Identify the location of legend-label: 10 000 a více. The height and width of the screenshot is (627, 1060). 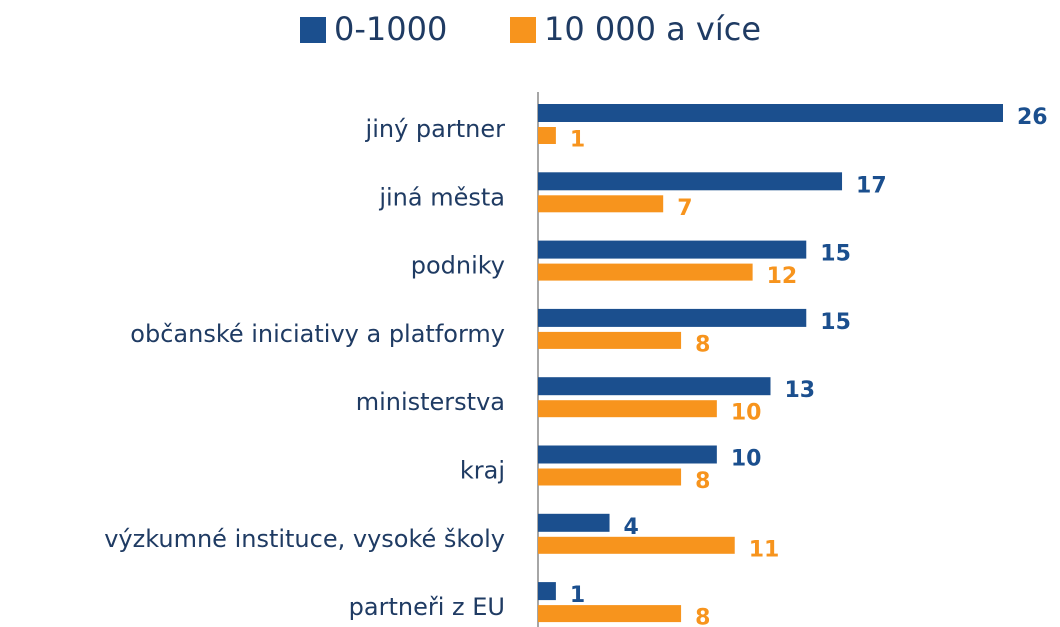
(652, 29).